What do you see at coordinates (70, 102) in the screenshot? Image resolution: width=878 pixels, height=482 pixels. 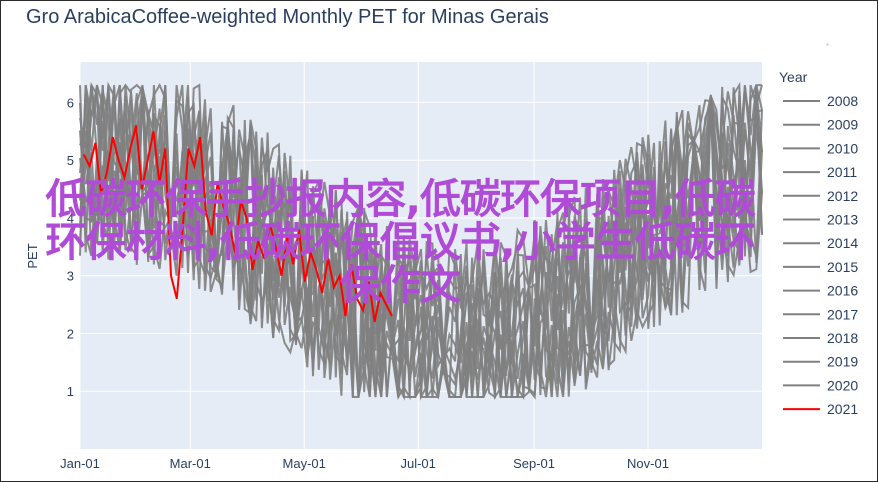 I see `y-tick-label: 6` at bounding box center [70, 102].